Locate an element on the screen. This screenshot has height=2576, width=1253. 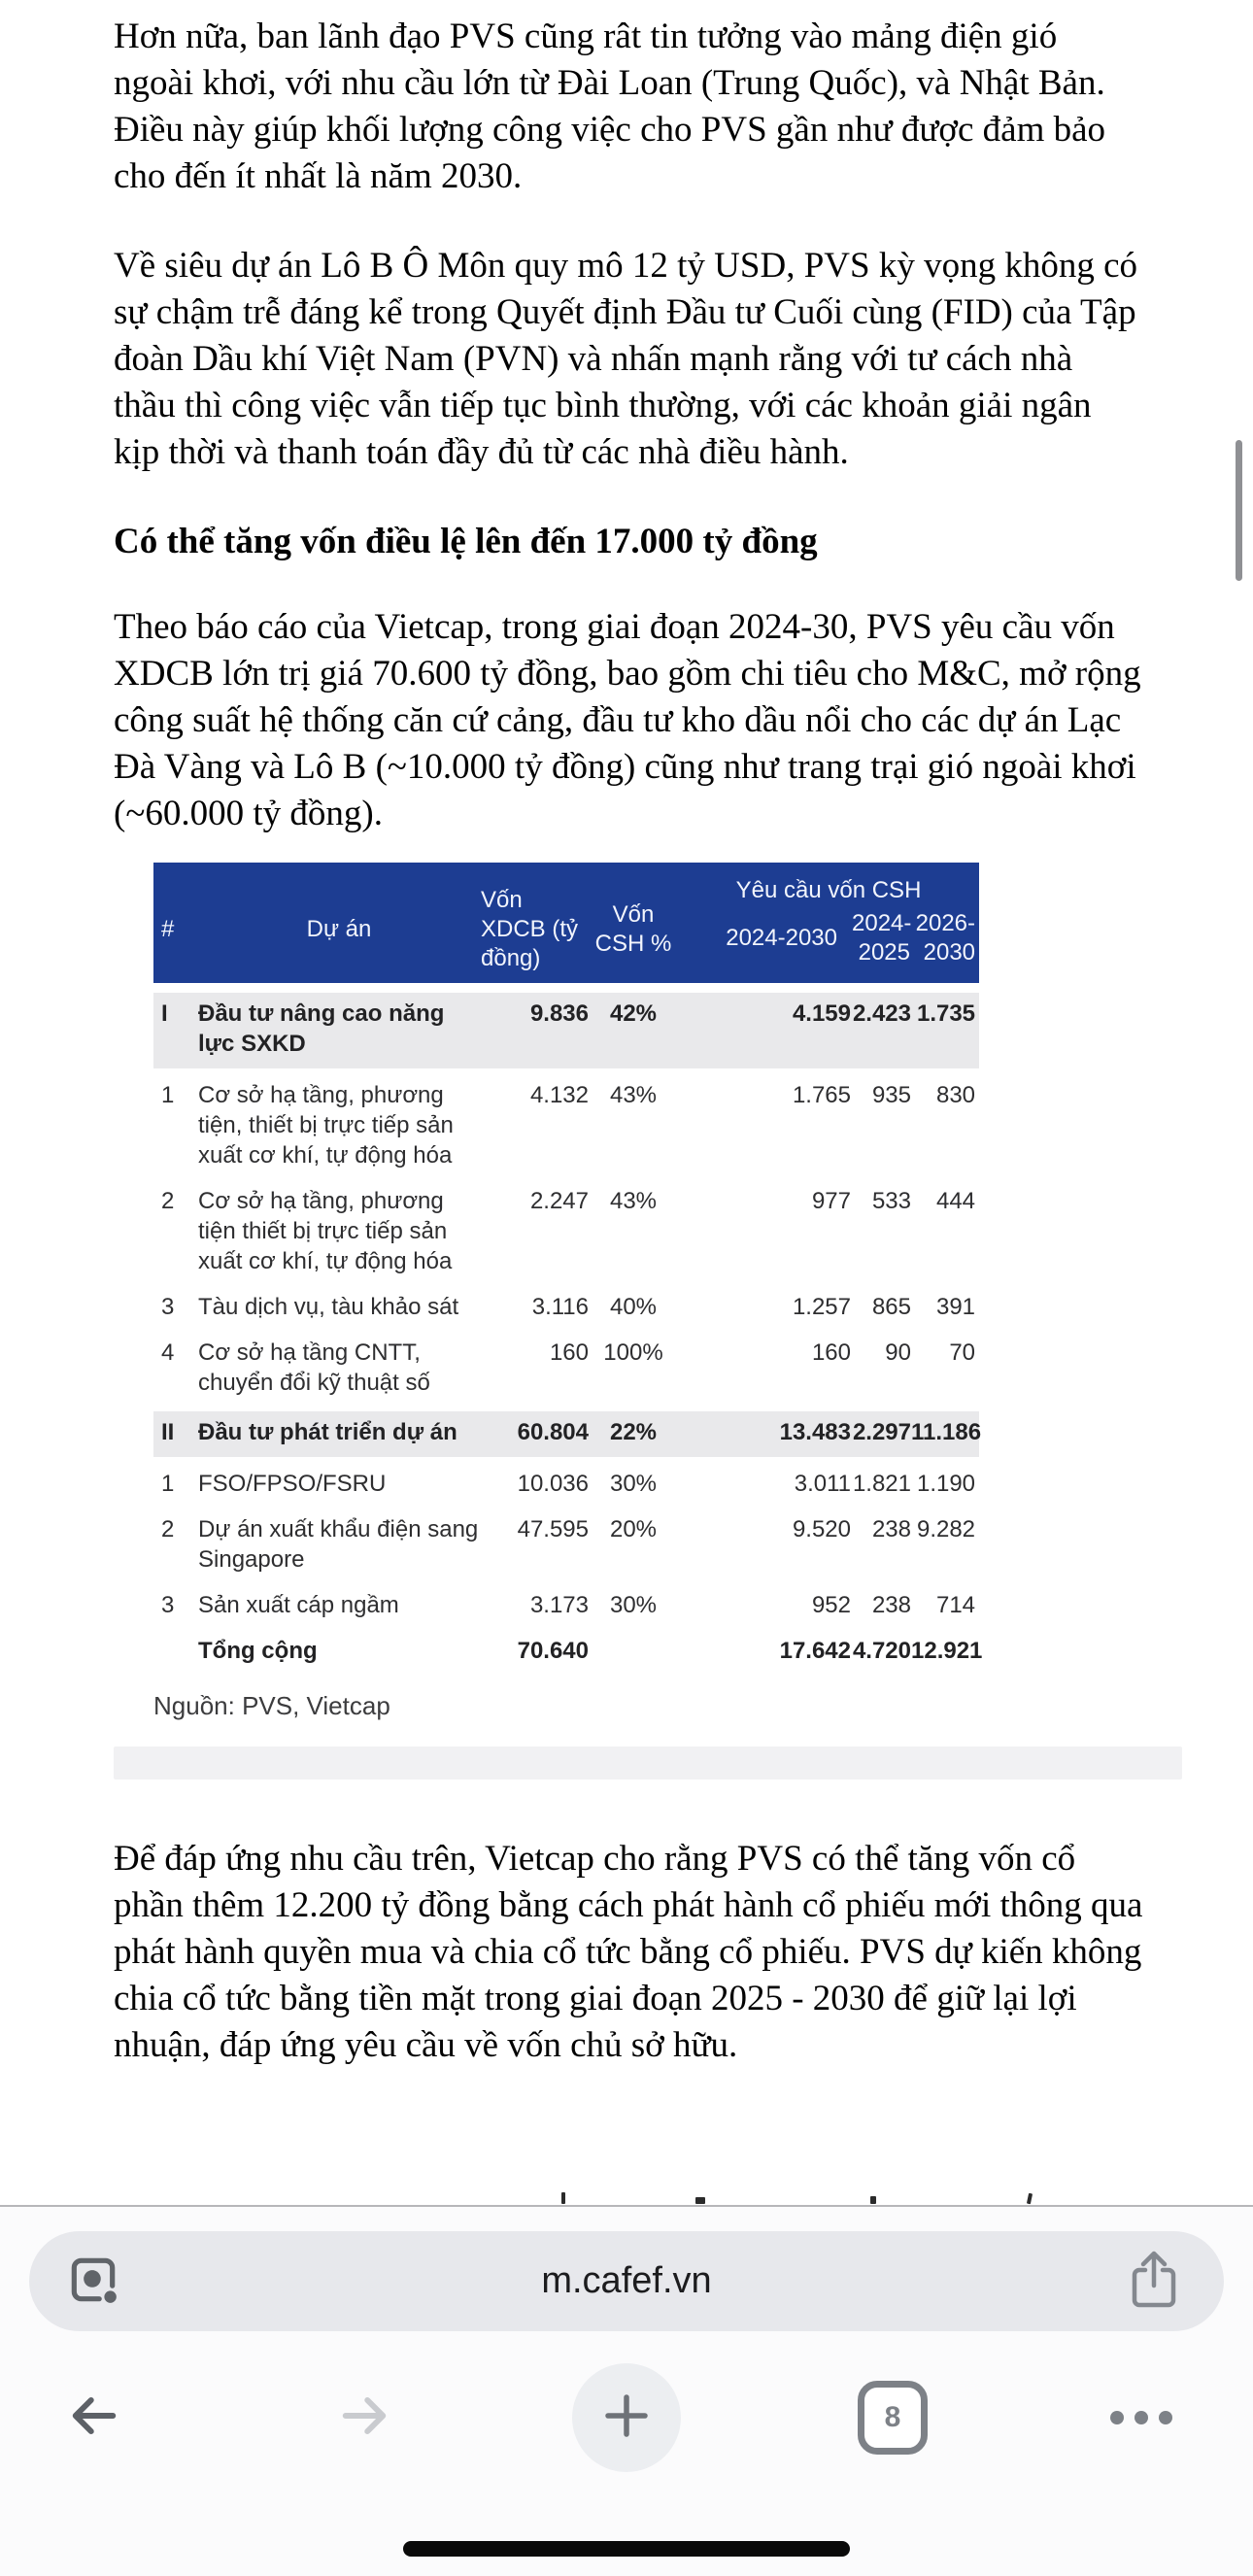
row-req-2026-2030: 1.190 is located at coordinates (946, 1482).